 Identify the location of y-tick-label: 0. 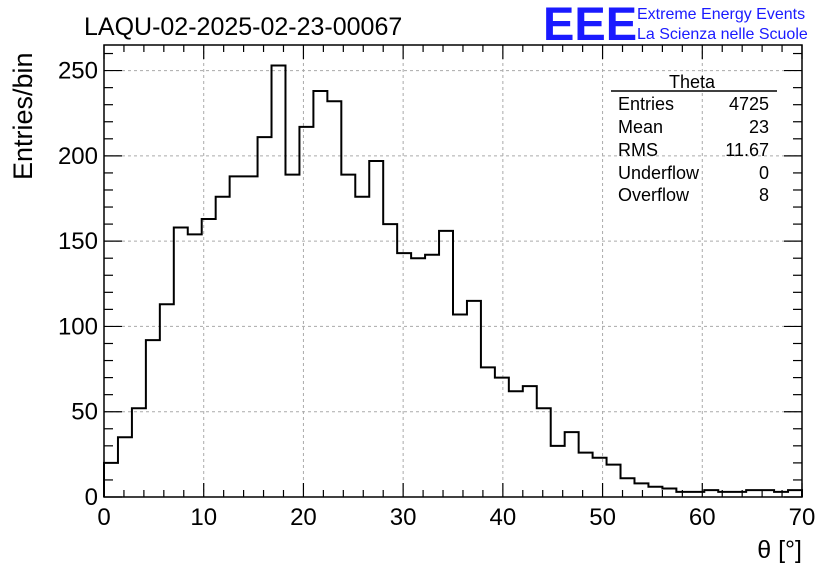
(91, 497).